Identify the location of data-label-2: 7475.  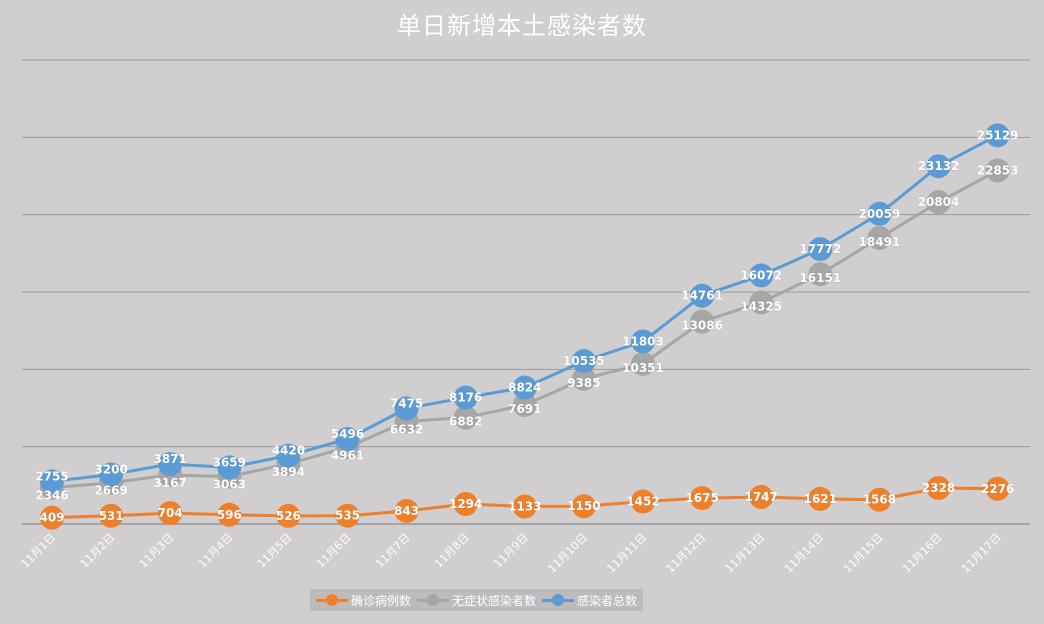
(406, 403).